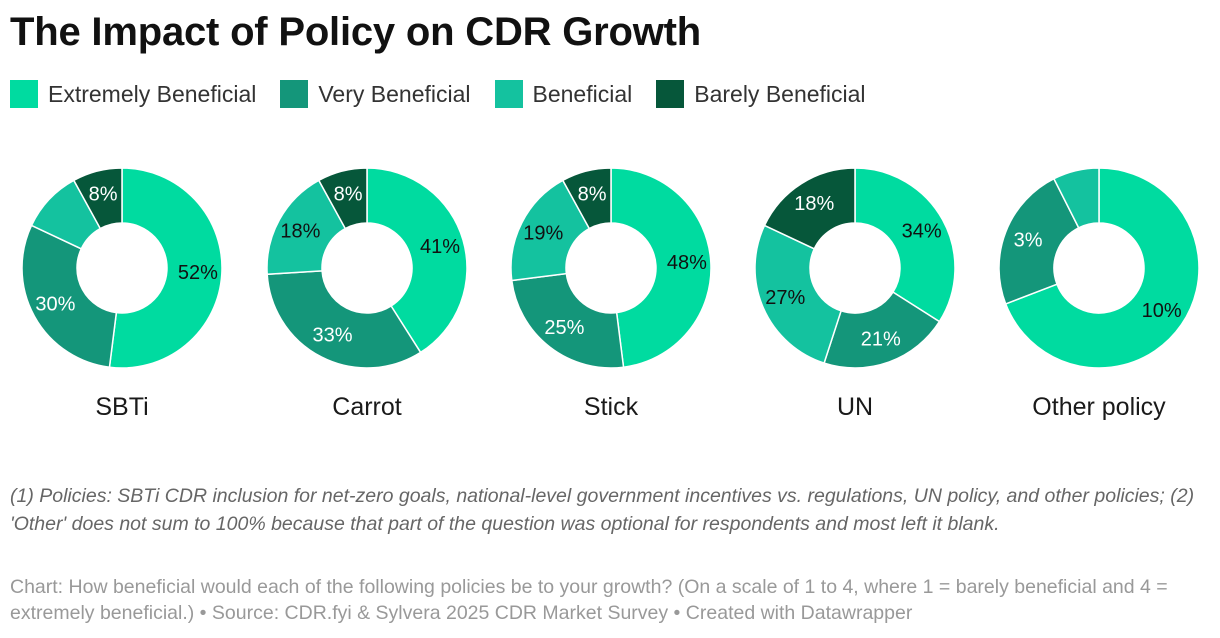 This screenshot has width=1220, height=638. I want to click on legend-item-beneficial: Beneficial, so click(563, 94).